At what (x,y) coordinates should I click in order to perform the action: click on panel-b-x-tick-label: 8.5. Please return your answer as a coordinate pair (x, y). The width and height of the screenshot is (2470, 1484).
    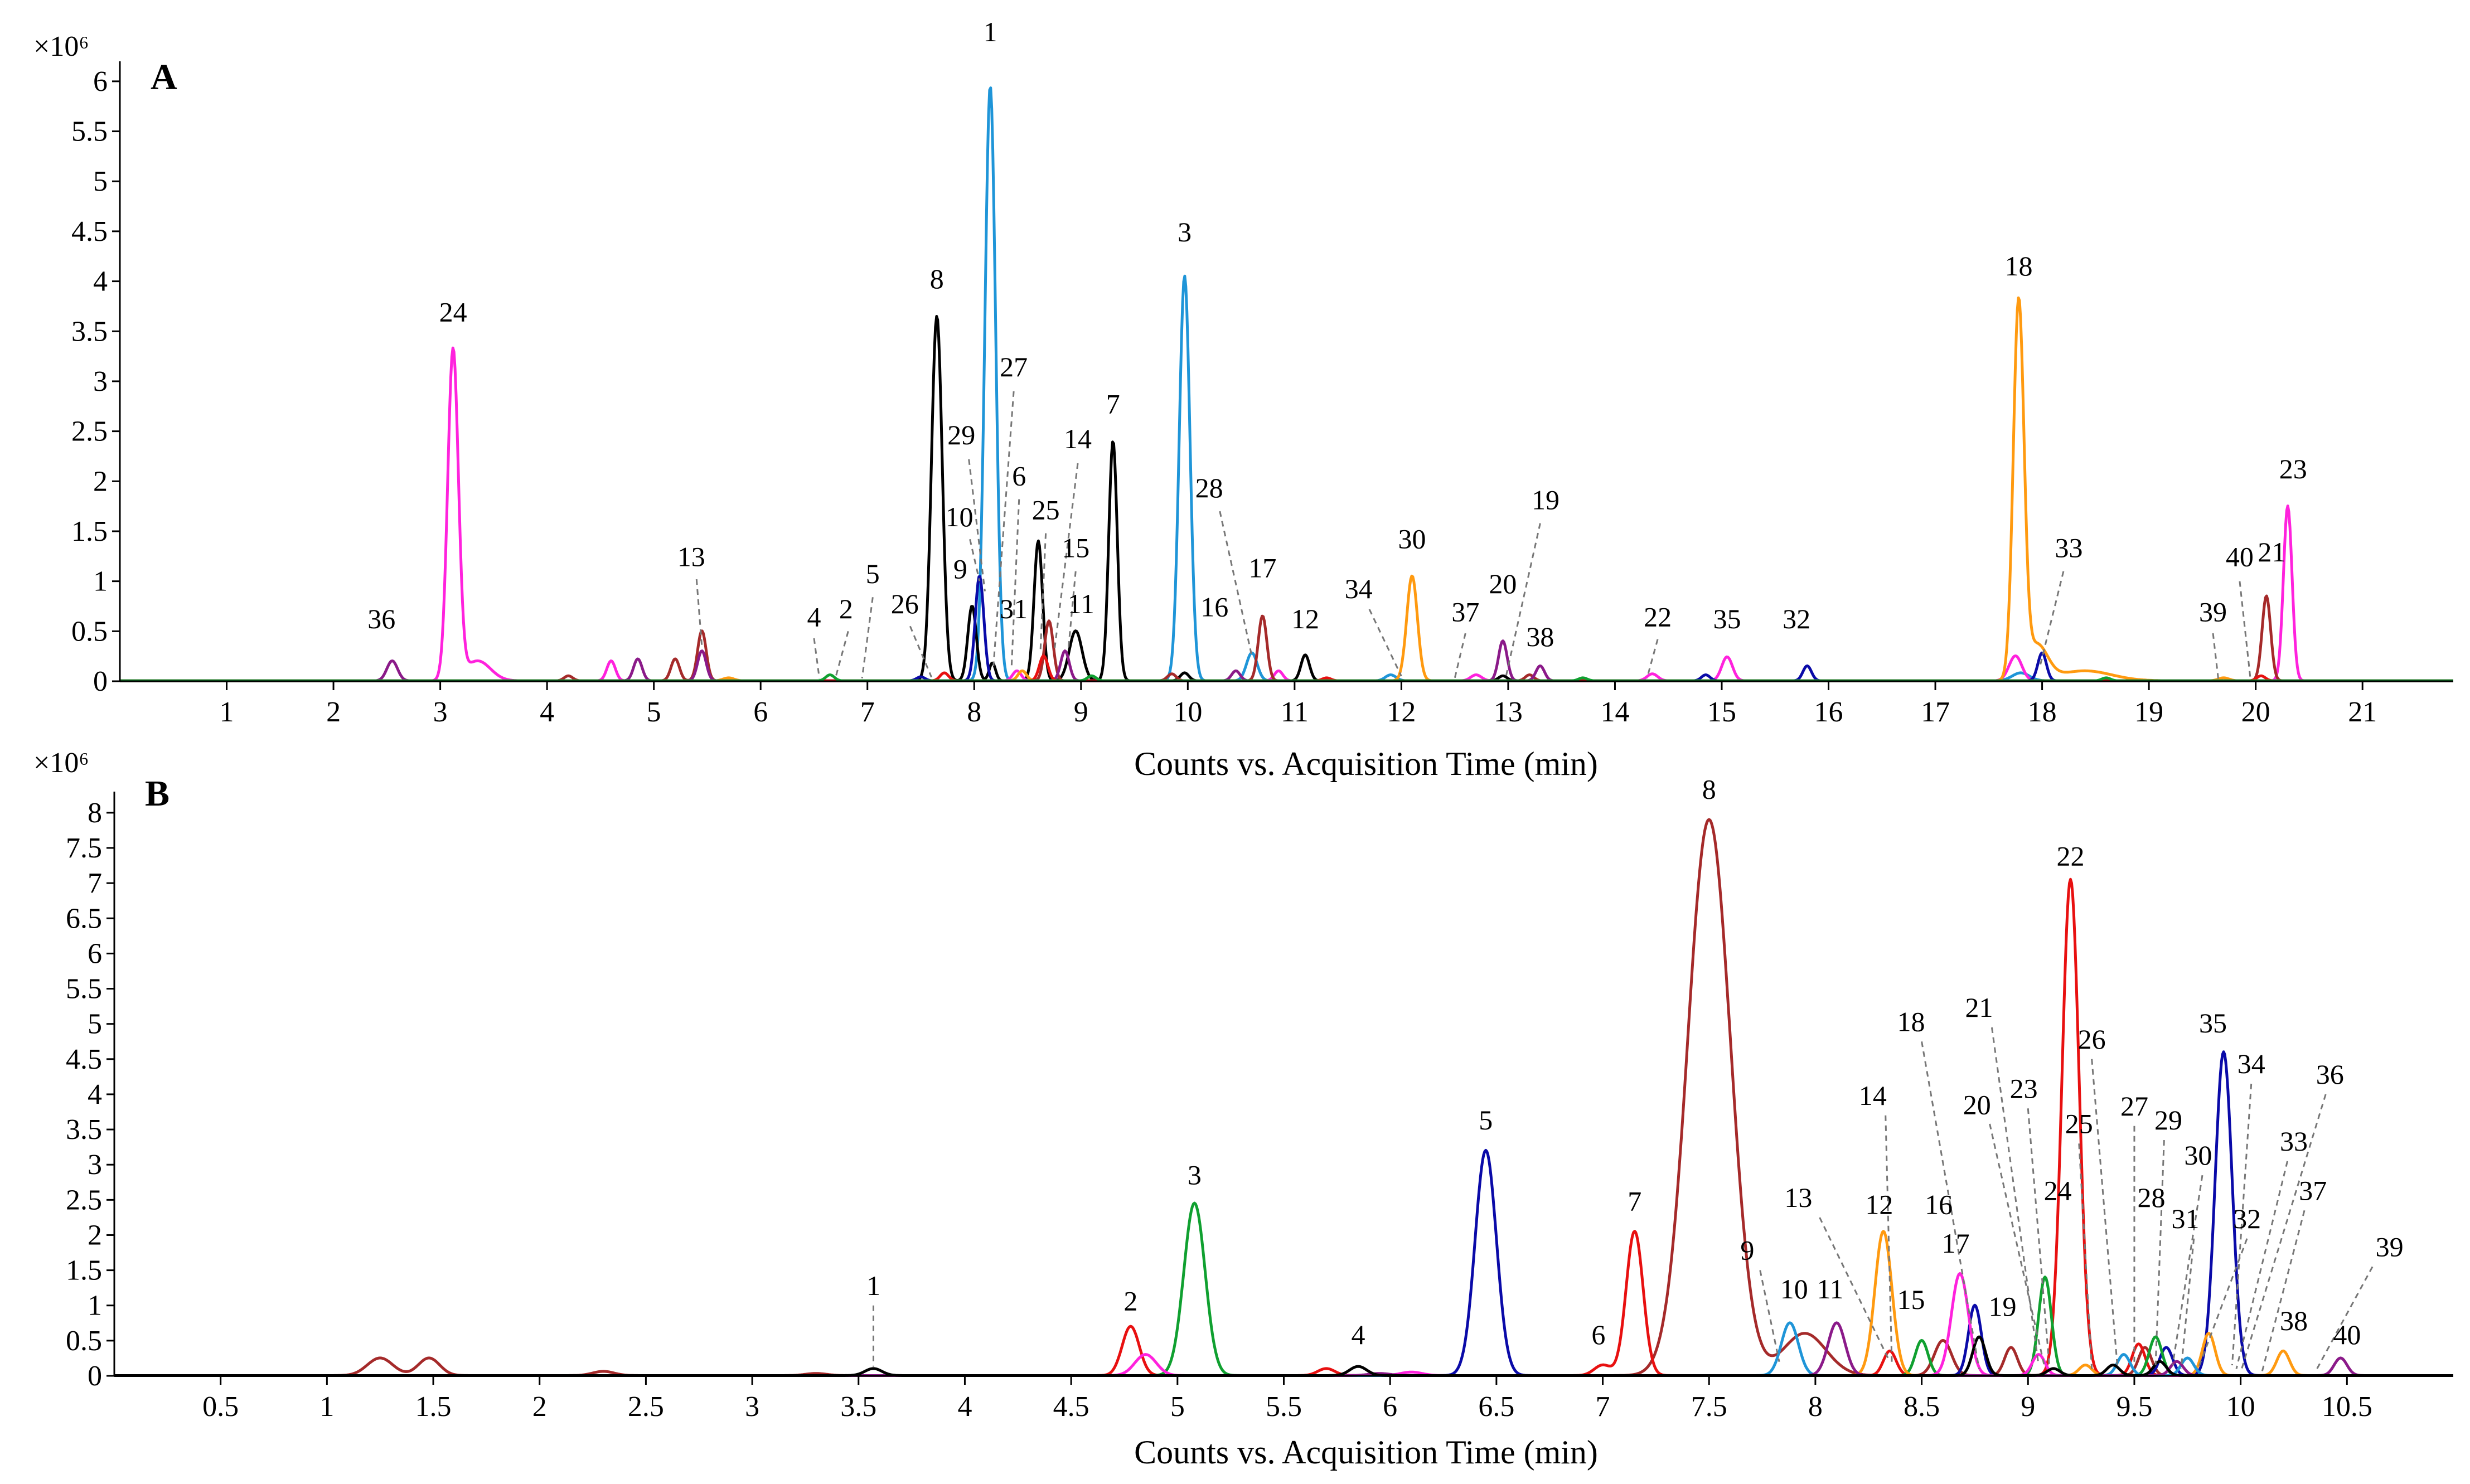
    Looking at the image, I should click on (1922, 1407).